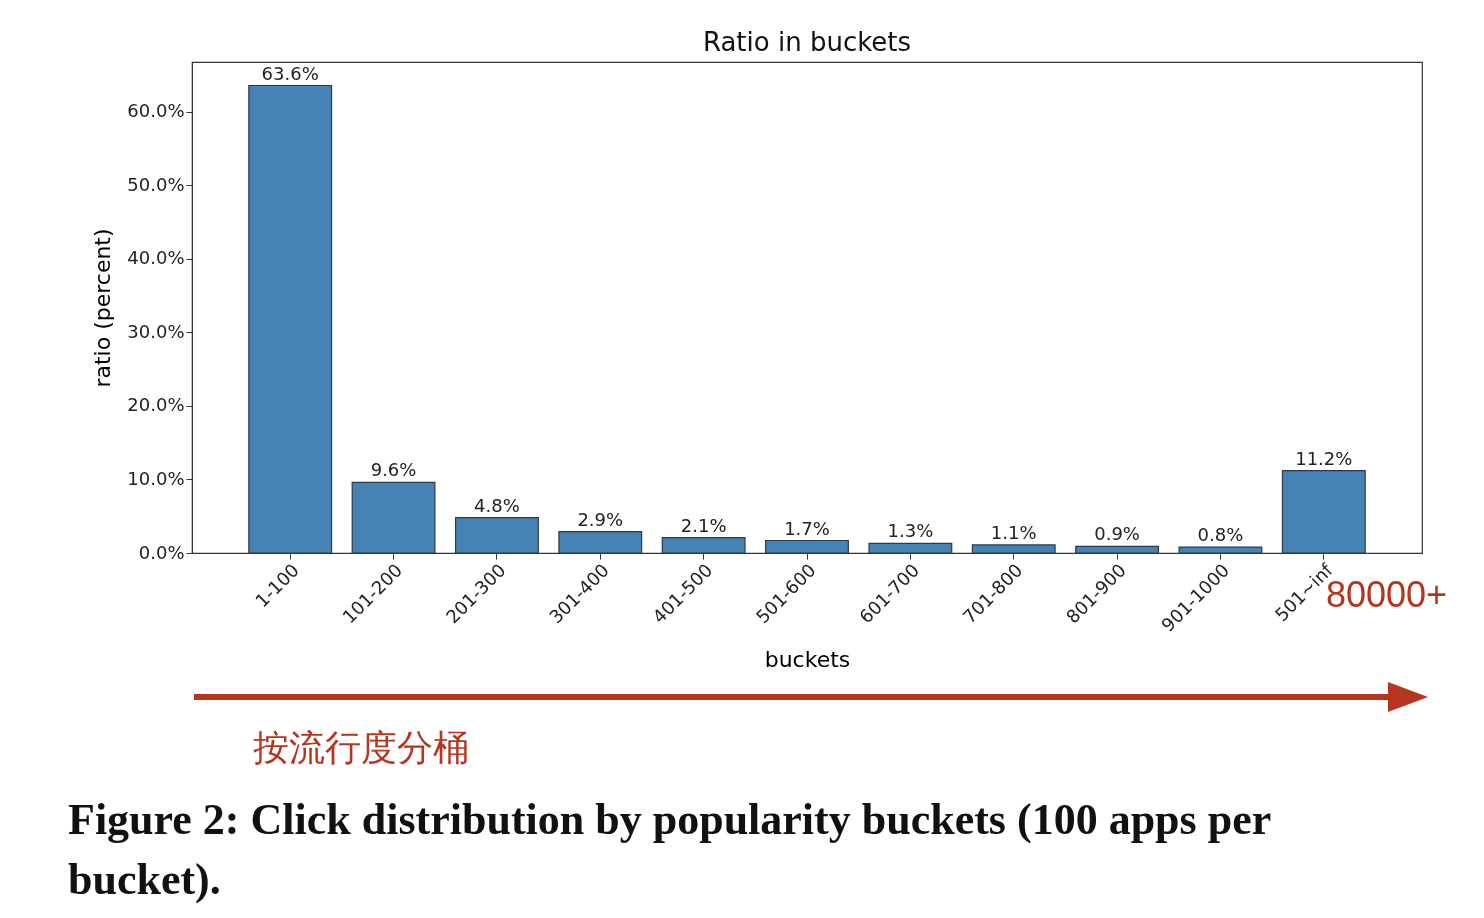  What do you see at coordinates (1117, 534) in the screenshot?
I see `data-label: 0.9%` at bounding box center [1117, 534].